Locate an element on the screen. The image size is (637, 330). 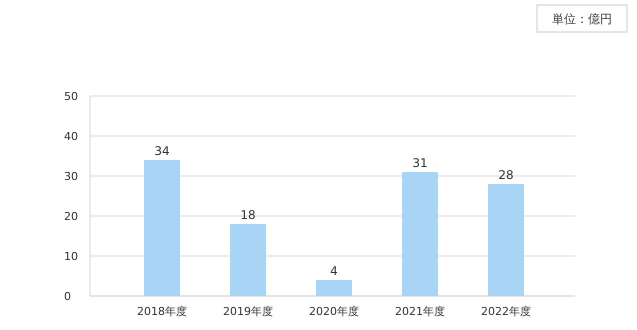
data-label: 28 is located at coordinates (506, 175).